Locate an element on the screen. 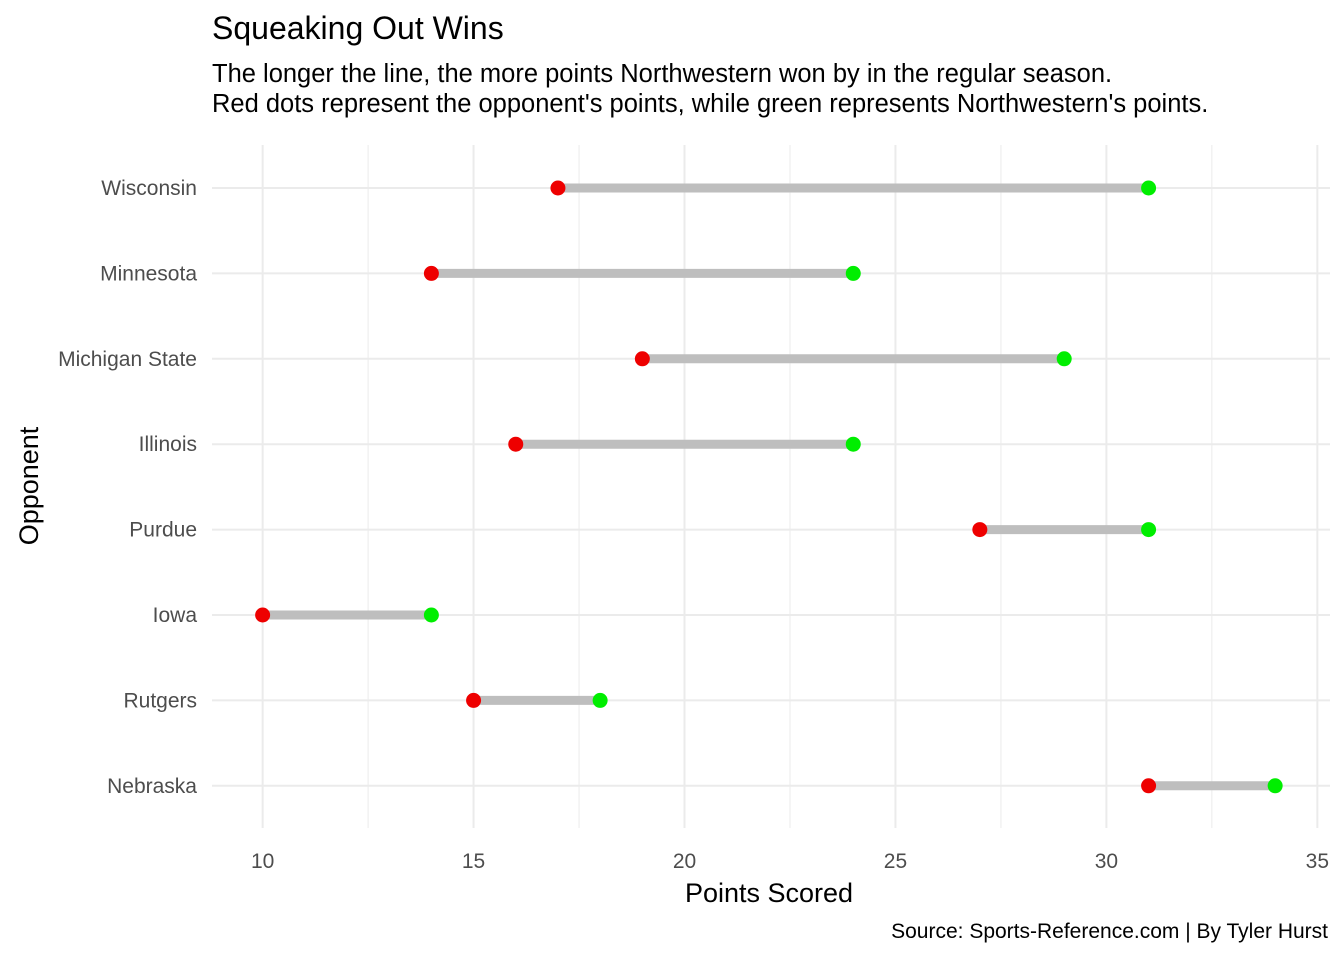  x-tick-label: 10 is located at coordinates (262, 861).